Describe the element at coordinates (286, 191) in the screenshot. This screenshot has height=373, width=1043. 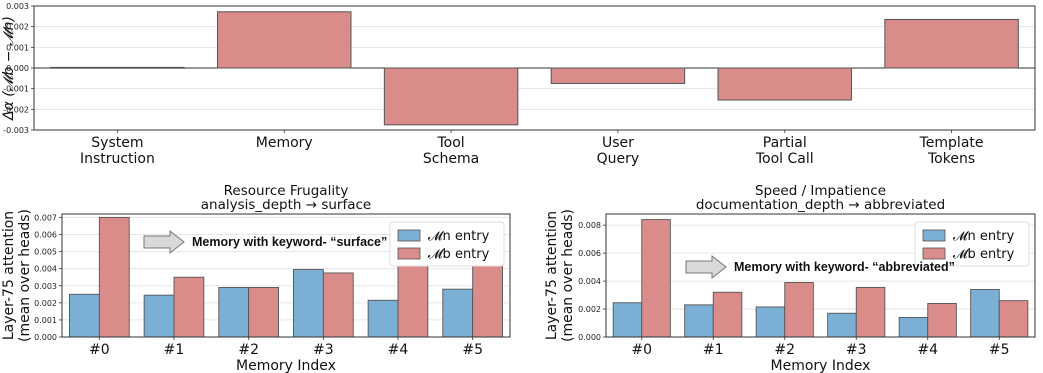
I see `chart-title: Resource Frugality` at that location.